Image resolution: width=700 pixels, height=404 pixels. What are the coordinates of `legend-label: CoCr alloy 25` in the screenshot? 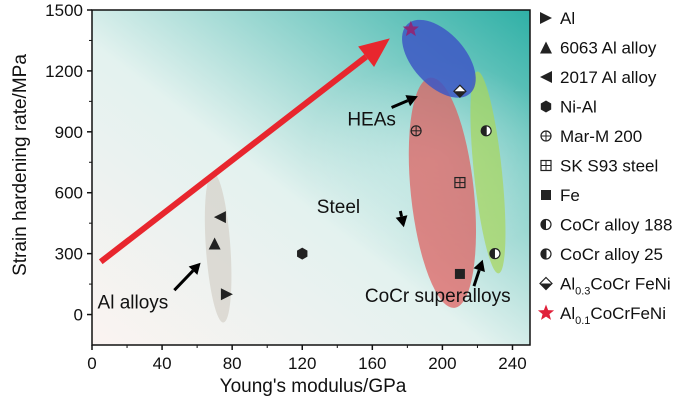 It's located at (611, 254).